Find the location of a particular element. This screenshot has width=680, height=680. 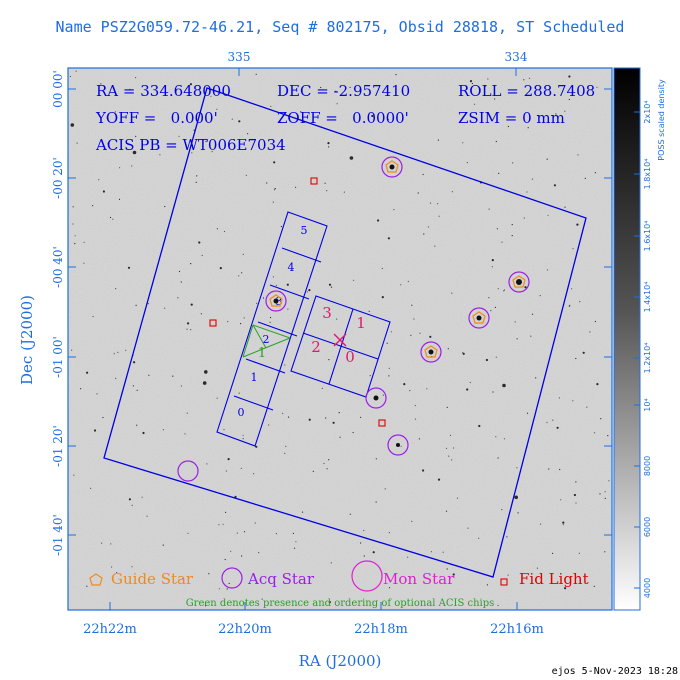

colorbar-tick: 6000 is located at coordinates (647, 527).